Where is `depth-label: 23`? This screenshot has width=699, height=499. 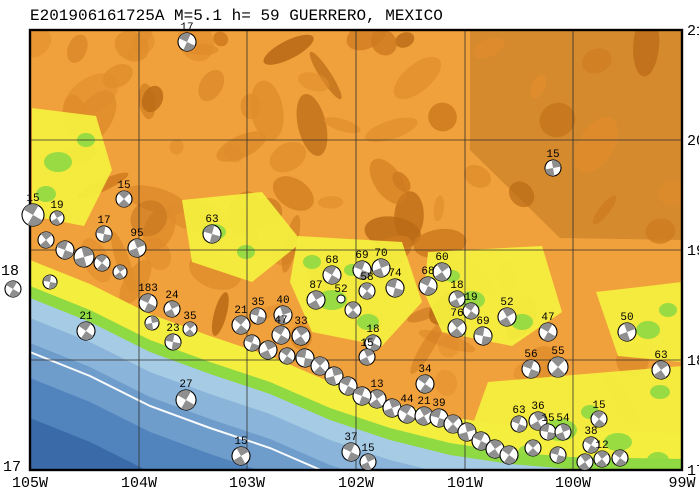 depth-label: 23 is located at coordinates (172, 329).